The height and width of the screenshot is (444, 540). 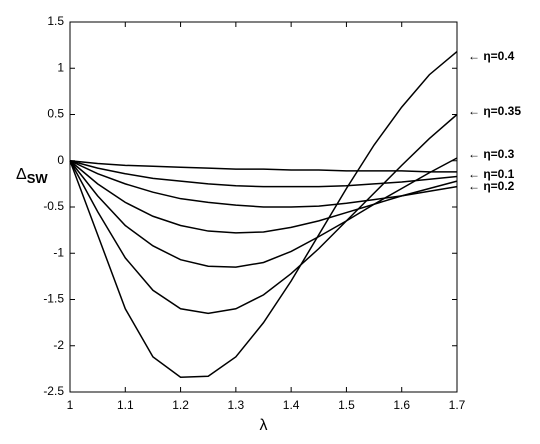 I want to click on x-tick-label: 1, so click(x=70, y=405).